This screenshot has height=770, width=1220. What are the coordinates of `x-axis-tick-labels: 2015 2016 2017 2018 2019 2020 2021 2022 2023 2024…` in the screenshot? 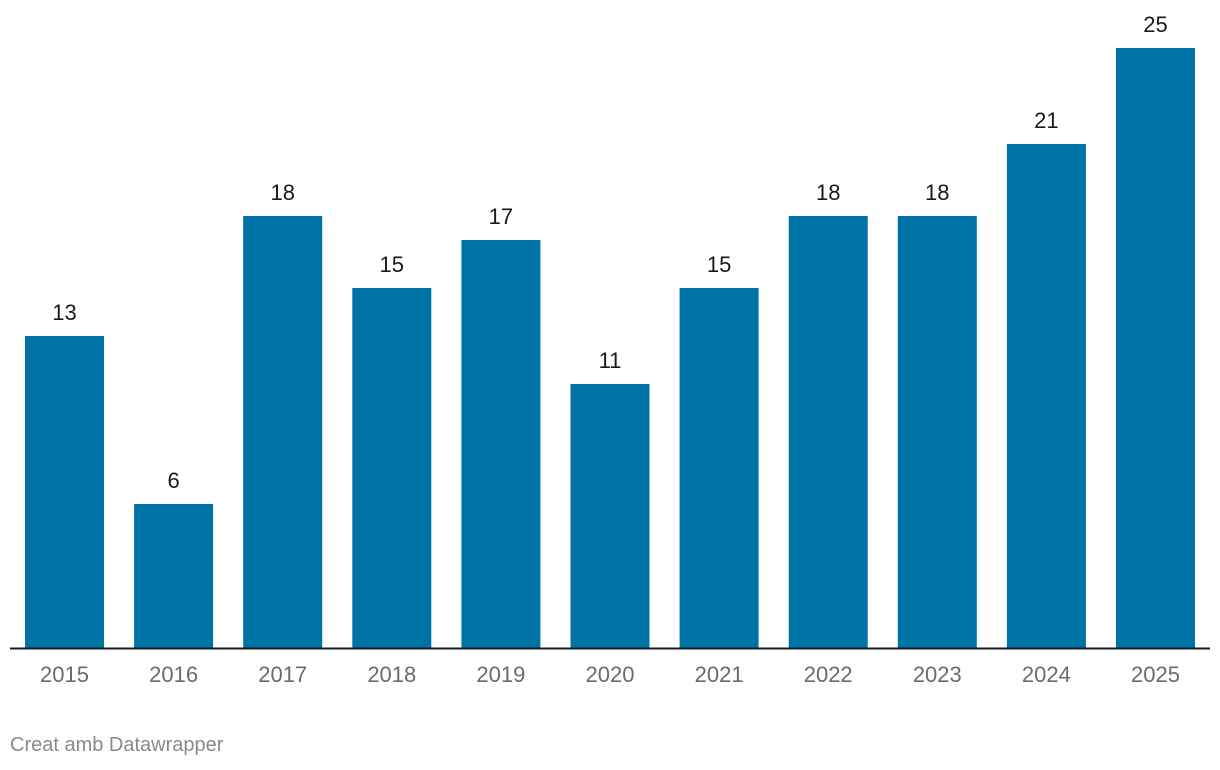 It's located at (610, 674).